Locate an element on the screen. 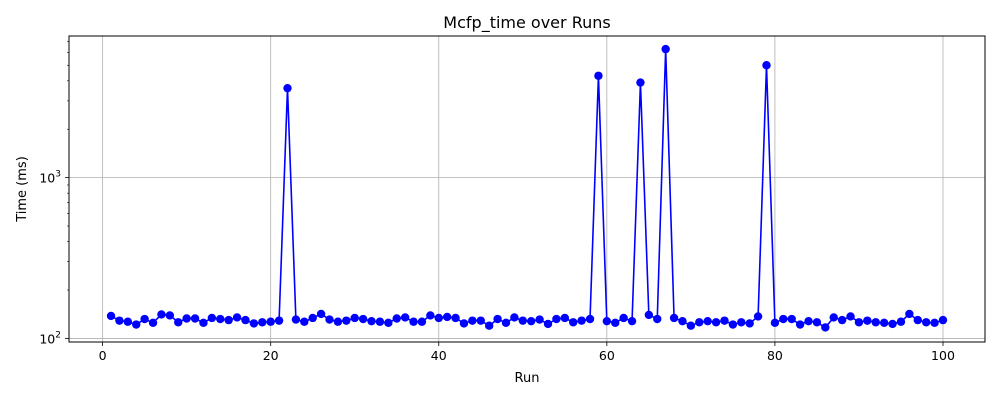 Image resolution: width=1000 pixels, height=400 pixels. x-tick-label: 100 is located at coordinates (943, 355).